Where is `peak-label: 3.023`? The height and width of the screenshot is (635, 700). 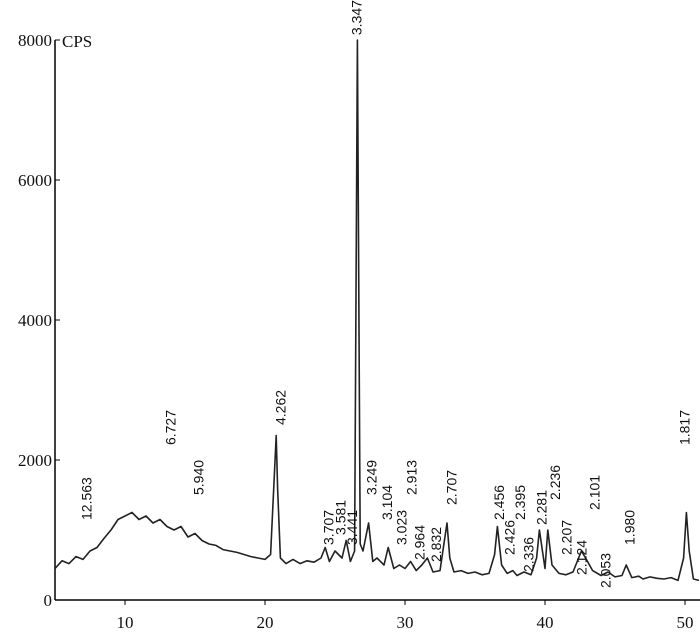 peak-label: 3.023 is located at coordinates (402, 527).